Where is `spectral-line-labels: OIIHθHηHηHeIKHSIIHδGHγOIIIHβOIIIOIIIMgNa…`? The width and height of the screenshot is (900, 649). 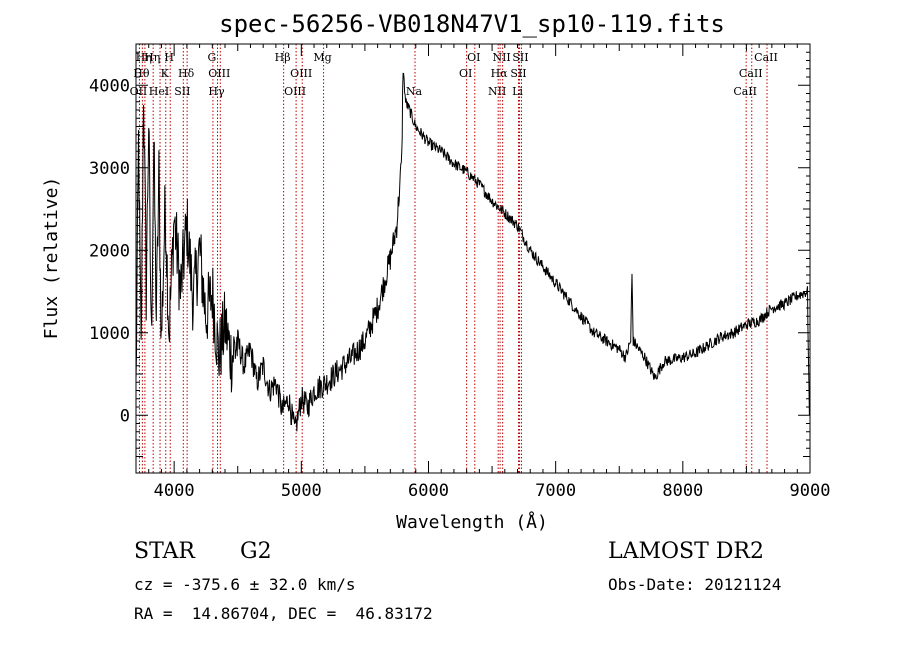 spectral-line-labels: OIIHθHηHηHeIKHSIIHδGHγOIIIHβOIIIOIIIMgNa… is located at coordinates (454, 74).